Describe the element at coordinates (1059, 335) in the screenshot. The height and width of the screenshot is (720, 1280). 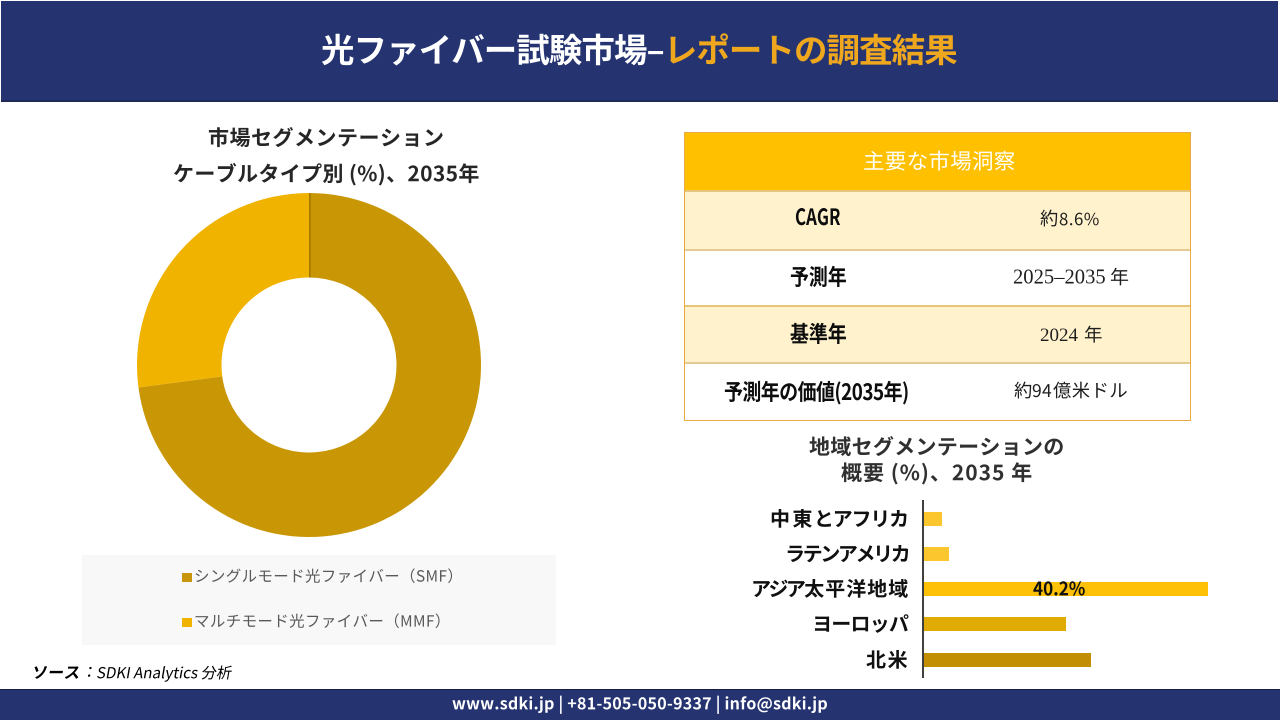
I see `svg-text: 2024` at that location.